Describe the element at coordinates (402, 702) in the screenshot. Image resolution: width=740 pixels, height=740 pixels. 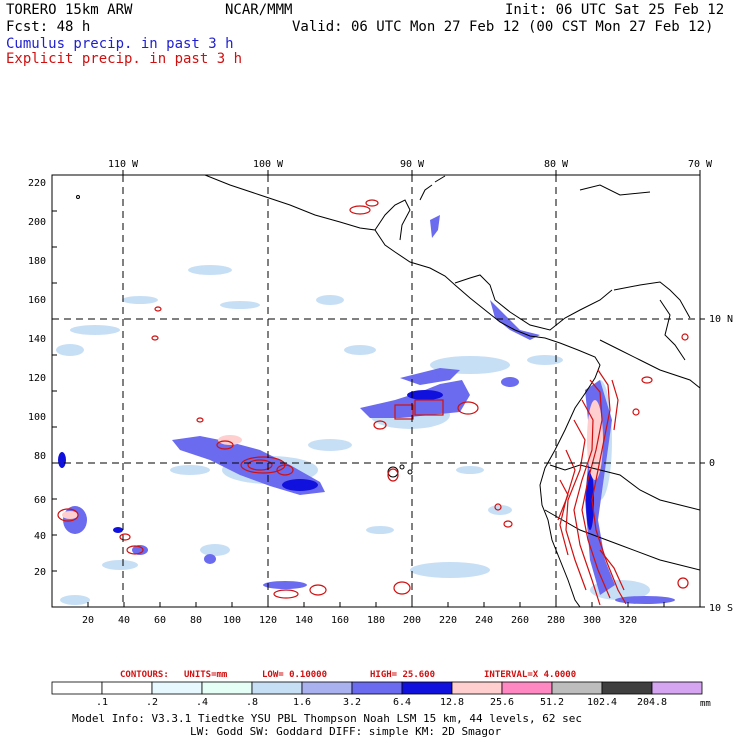
I see `colorbar-label: 6.4` at that location.